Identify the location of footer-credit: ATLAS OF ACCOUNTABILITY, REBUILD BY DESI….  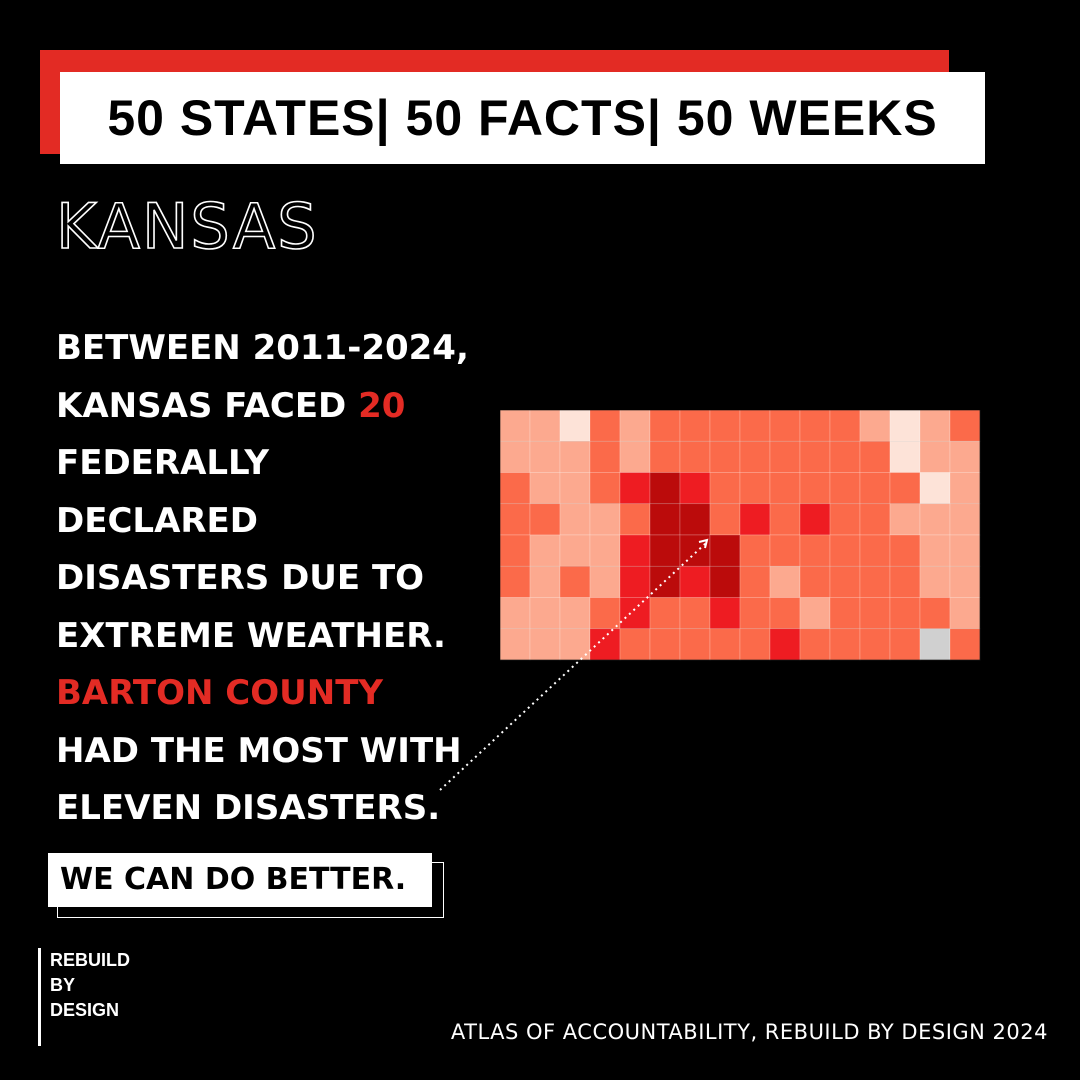
(749, 1032).